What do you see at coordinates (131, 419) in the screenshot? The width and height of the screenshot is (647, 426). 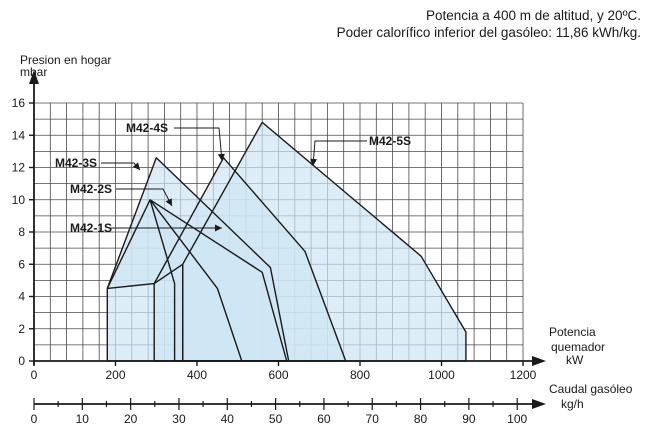 I see `x2-tick-label: 20` at bounding box center [131, 419].